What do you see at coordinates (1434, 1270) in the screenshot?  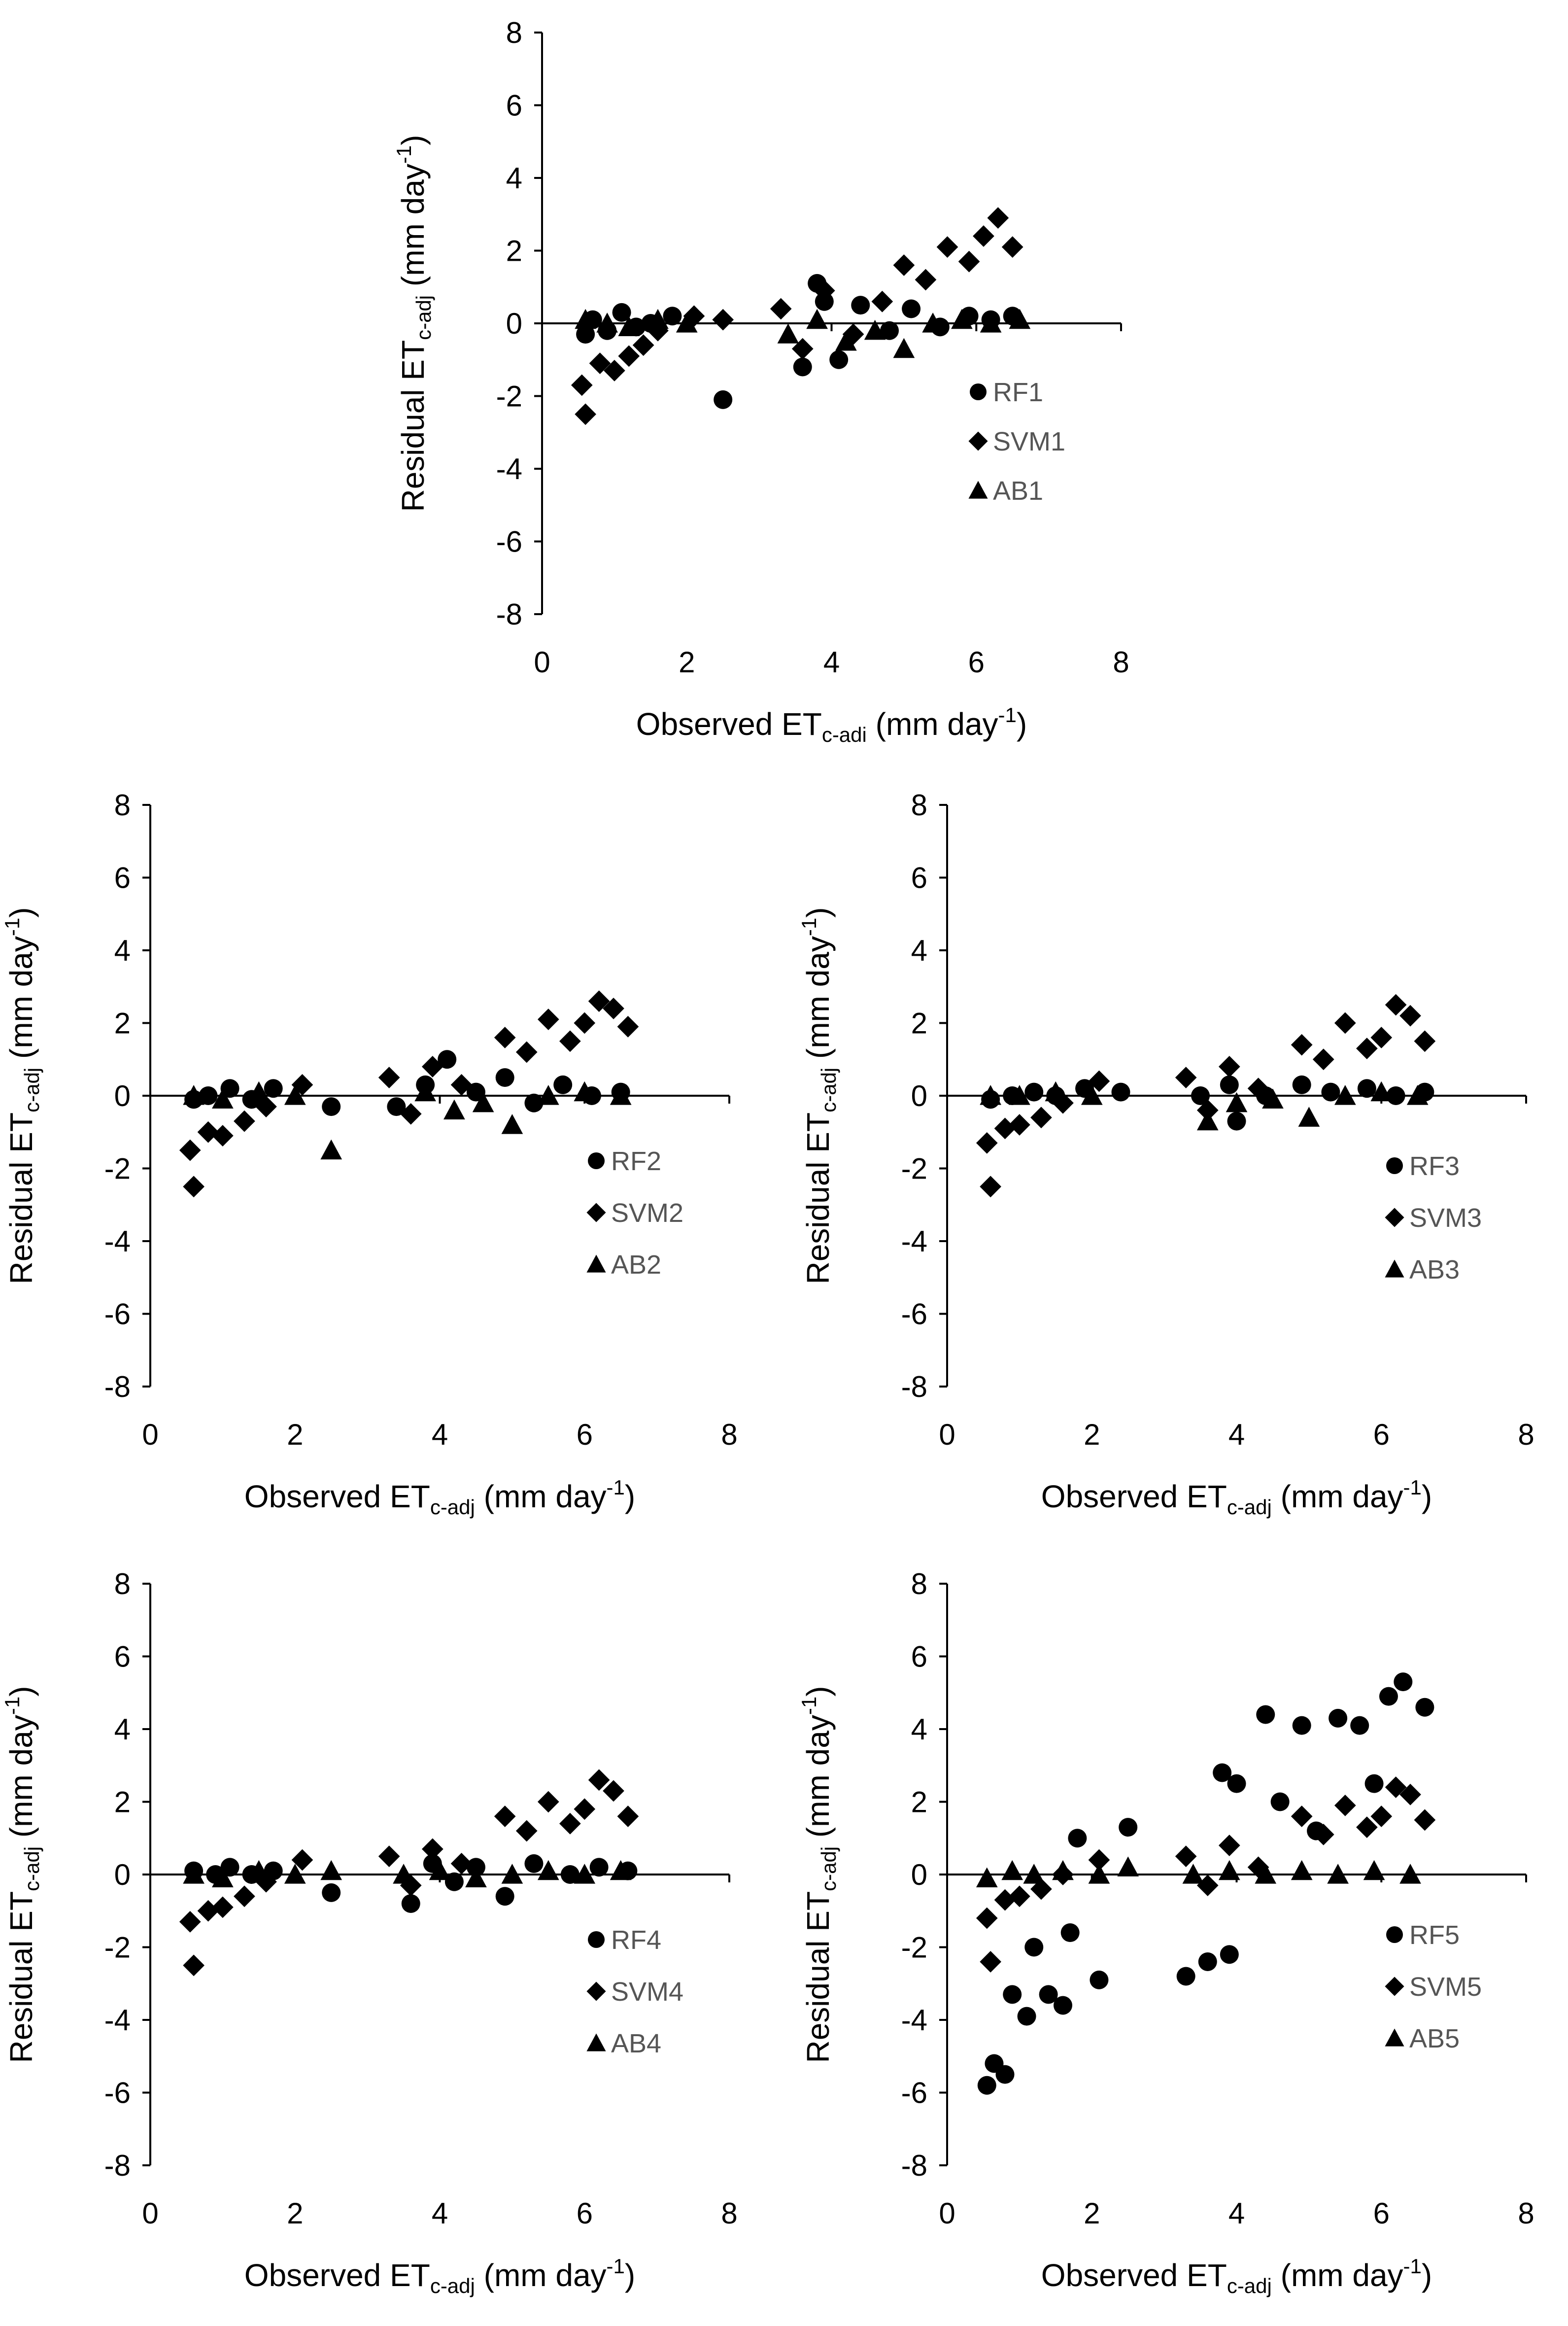 I see `legend-label: AB3` at bounding box center [1434, 1270].